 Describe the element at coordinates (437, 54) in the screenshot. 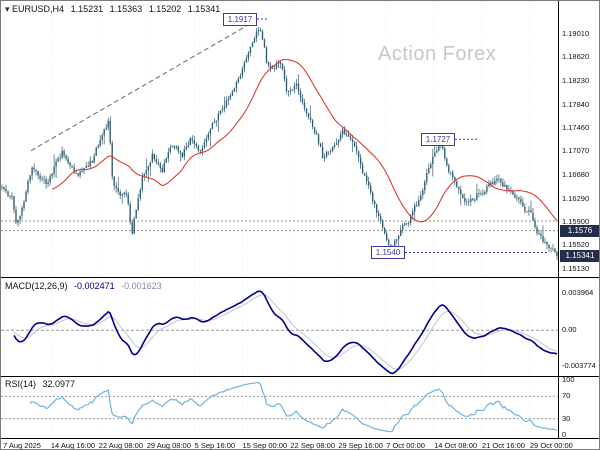

I see `watermark: Action Forex` at that location.